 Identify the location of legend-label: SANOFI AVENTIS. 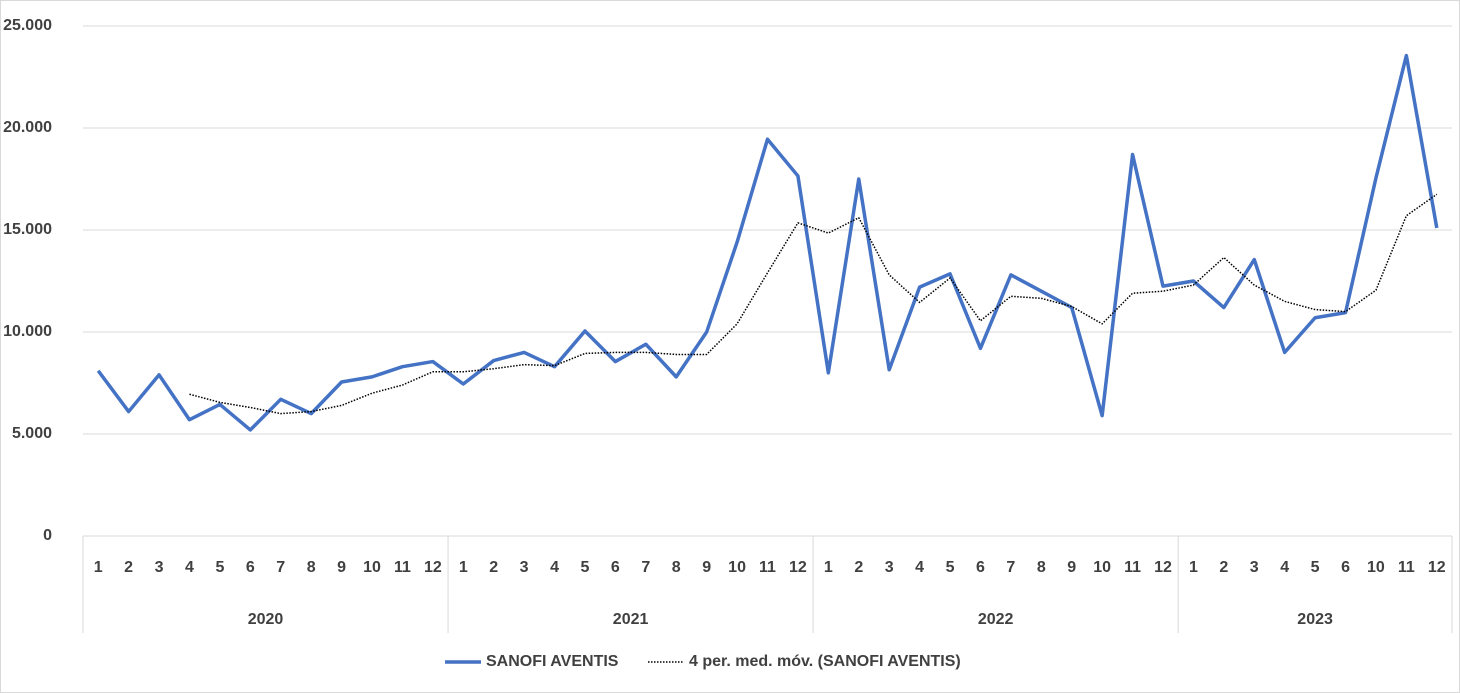
(552, 661).